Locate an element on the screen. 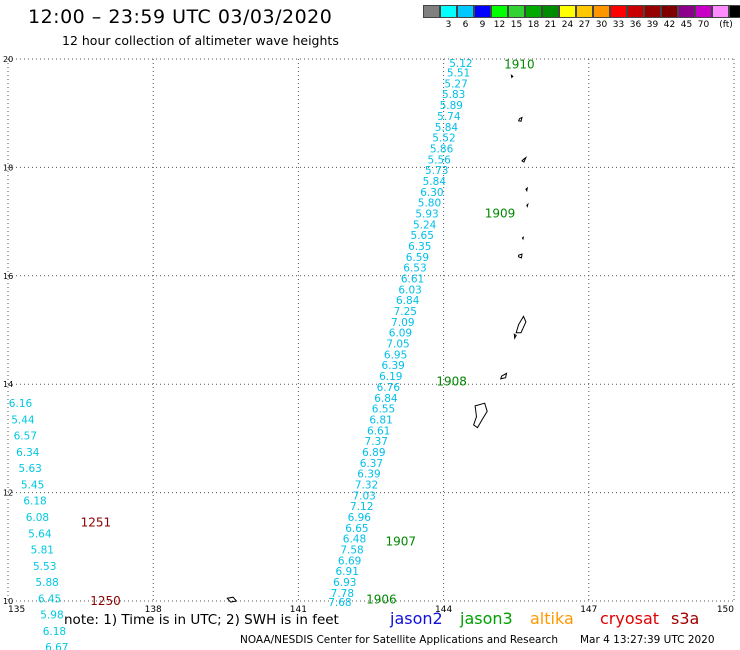 The height and width of the screenshot is (650, 740). wave-height-label: 5.80 is located at coordinates (429, 204).